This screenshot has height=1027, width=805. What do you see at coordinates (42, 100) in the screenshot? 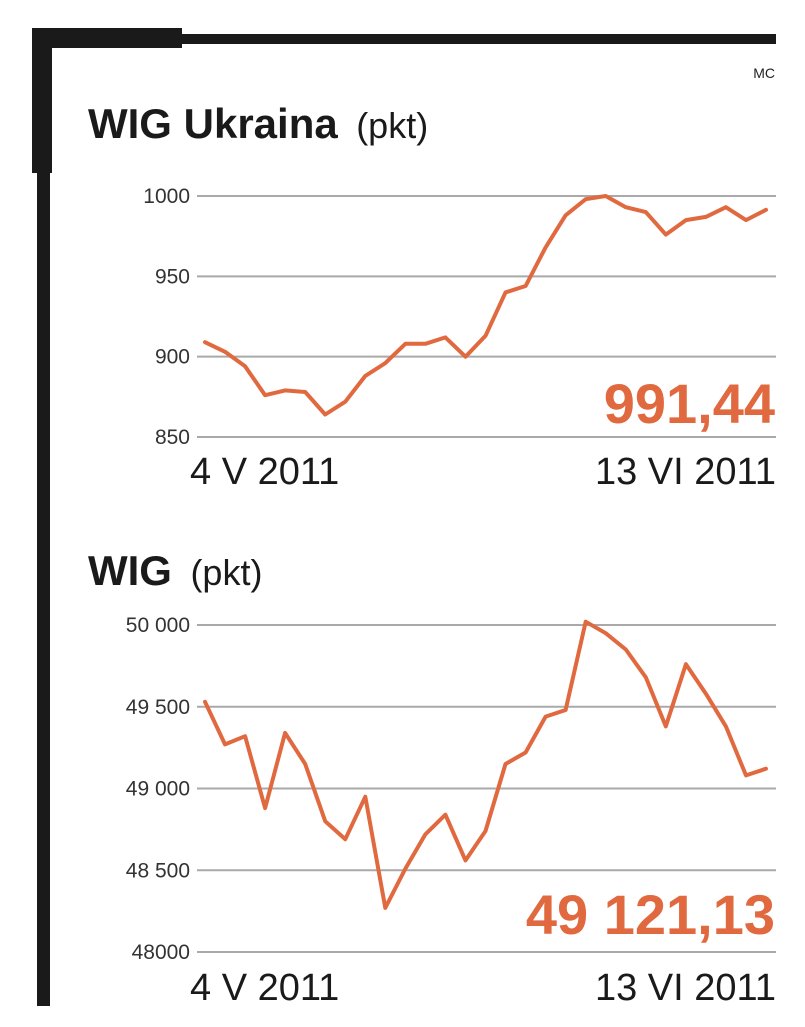
I see `frame-left-block` at bounding box center [42, 100].